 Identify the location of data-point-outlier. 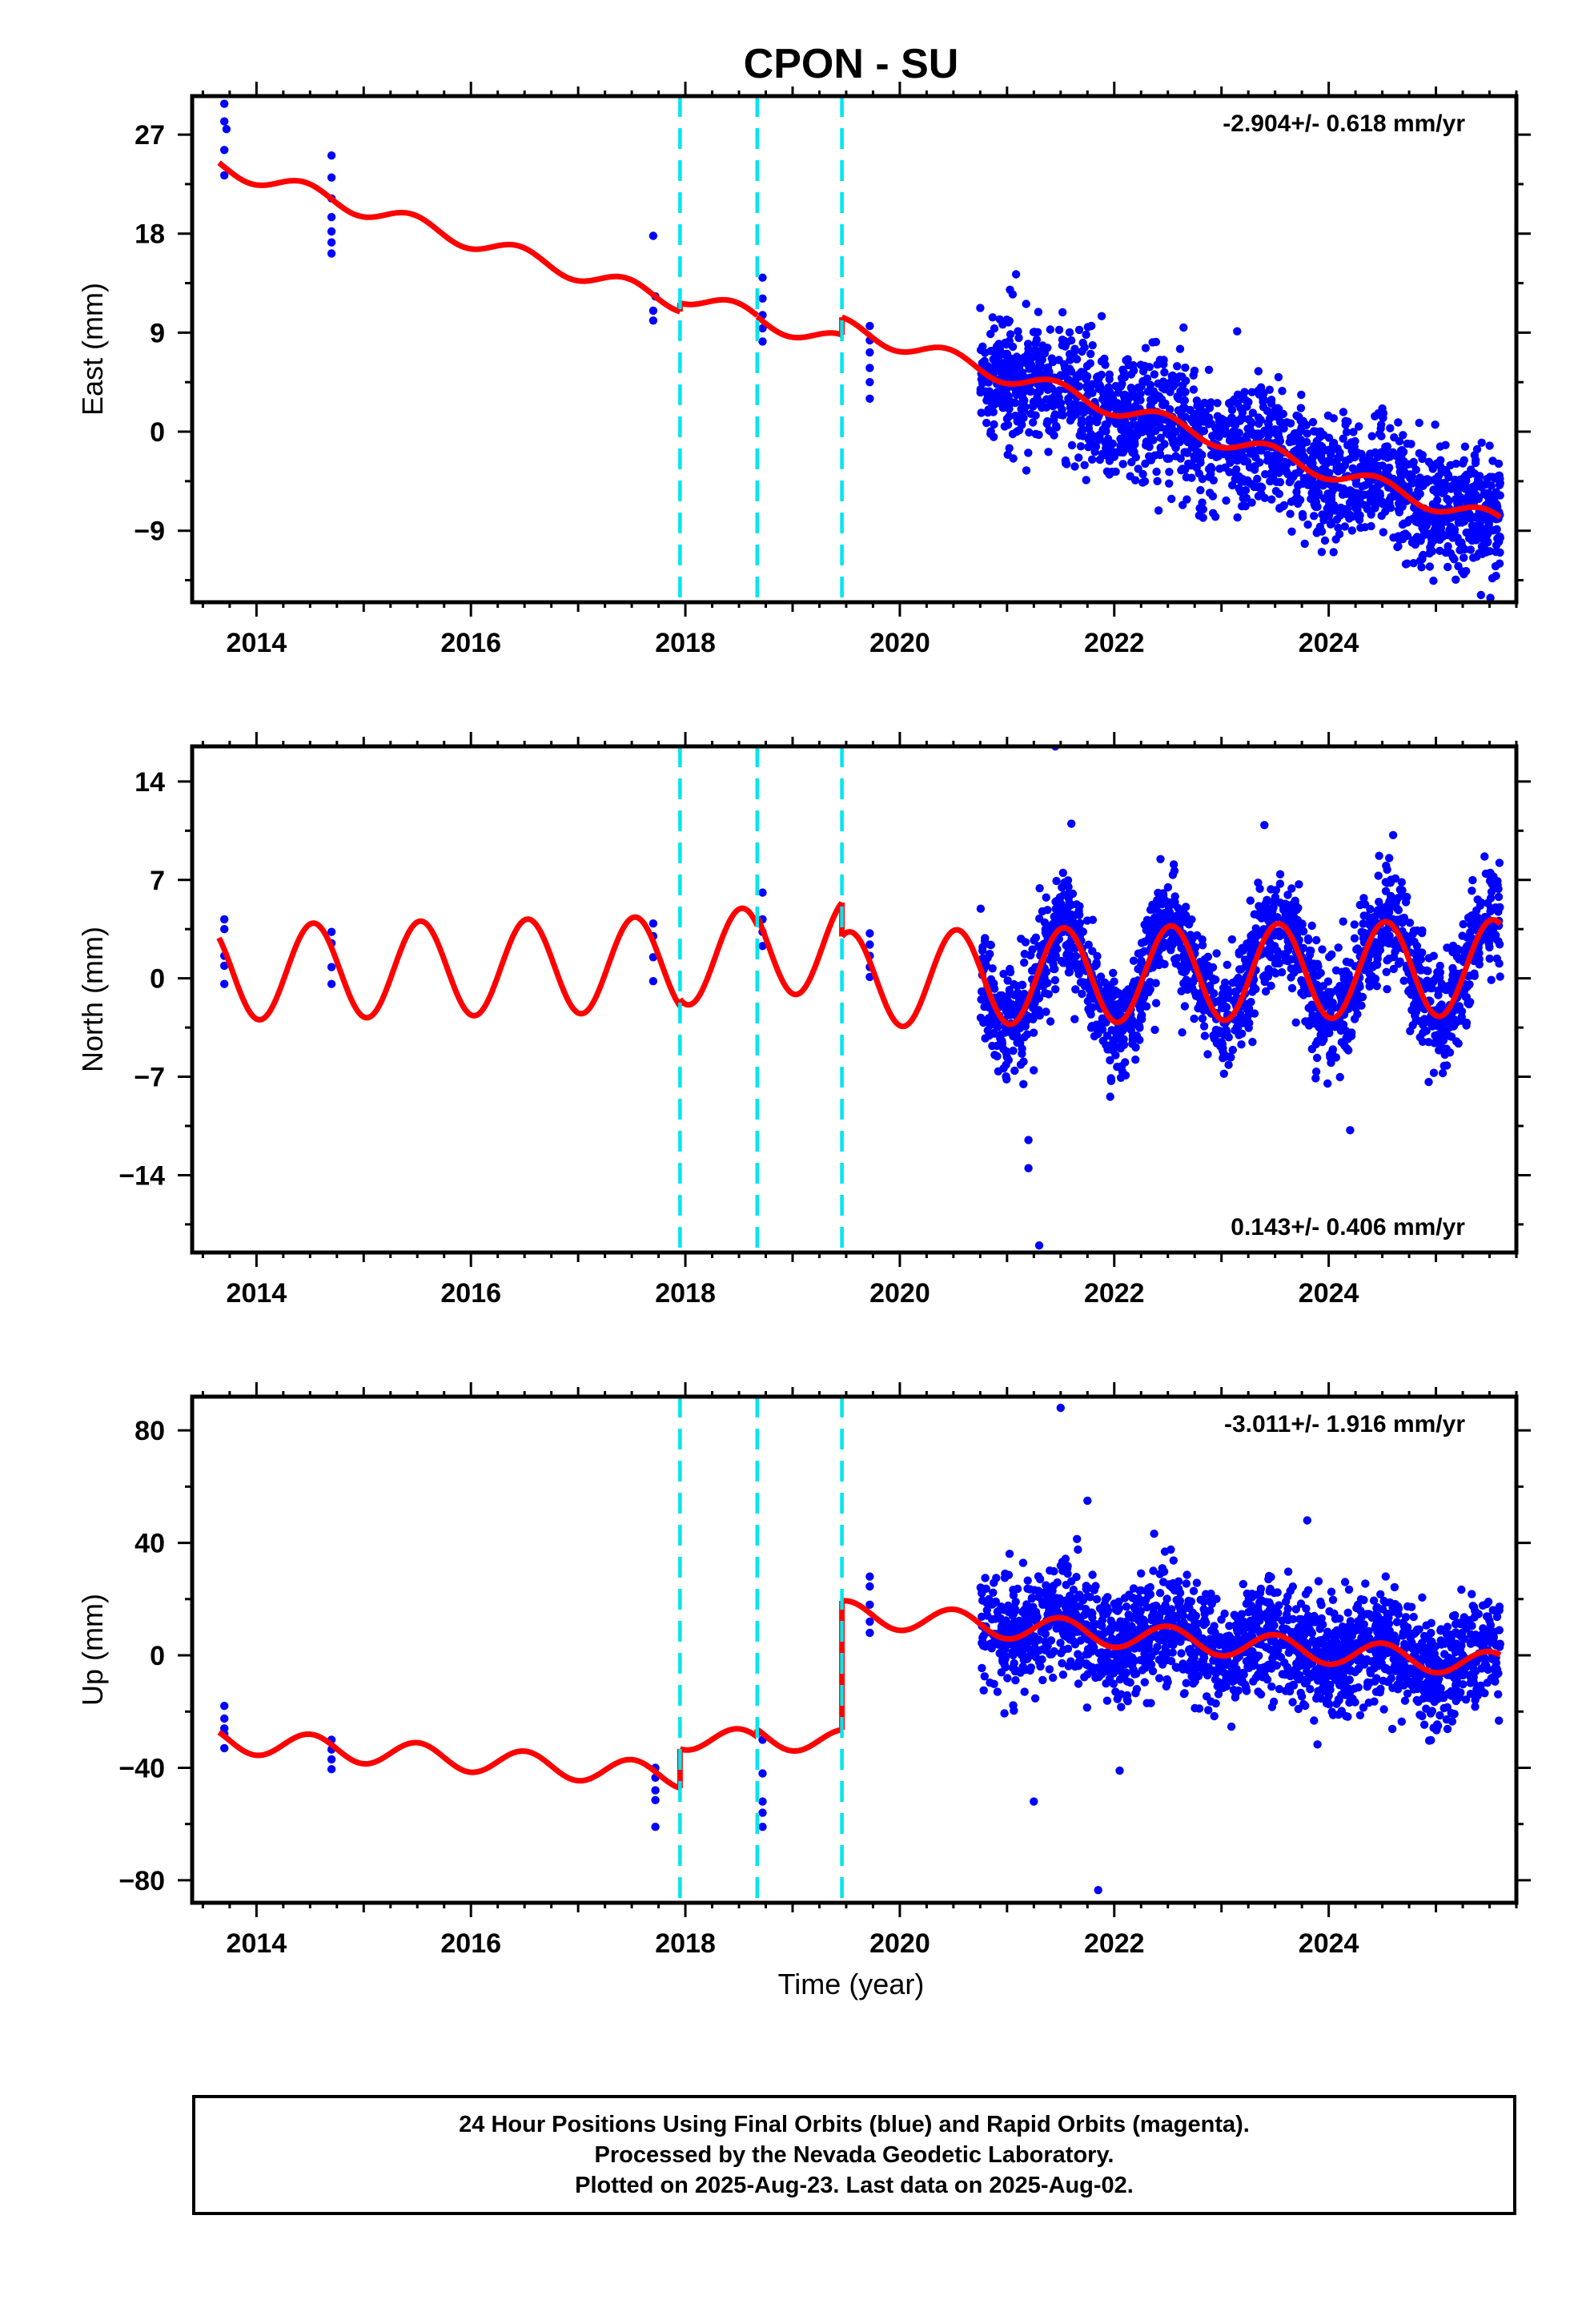
(1071, 824).